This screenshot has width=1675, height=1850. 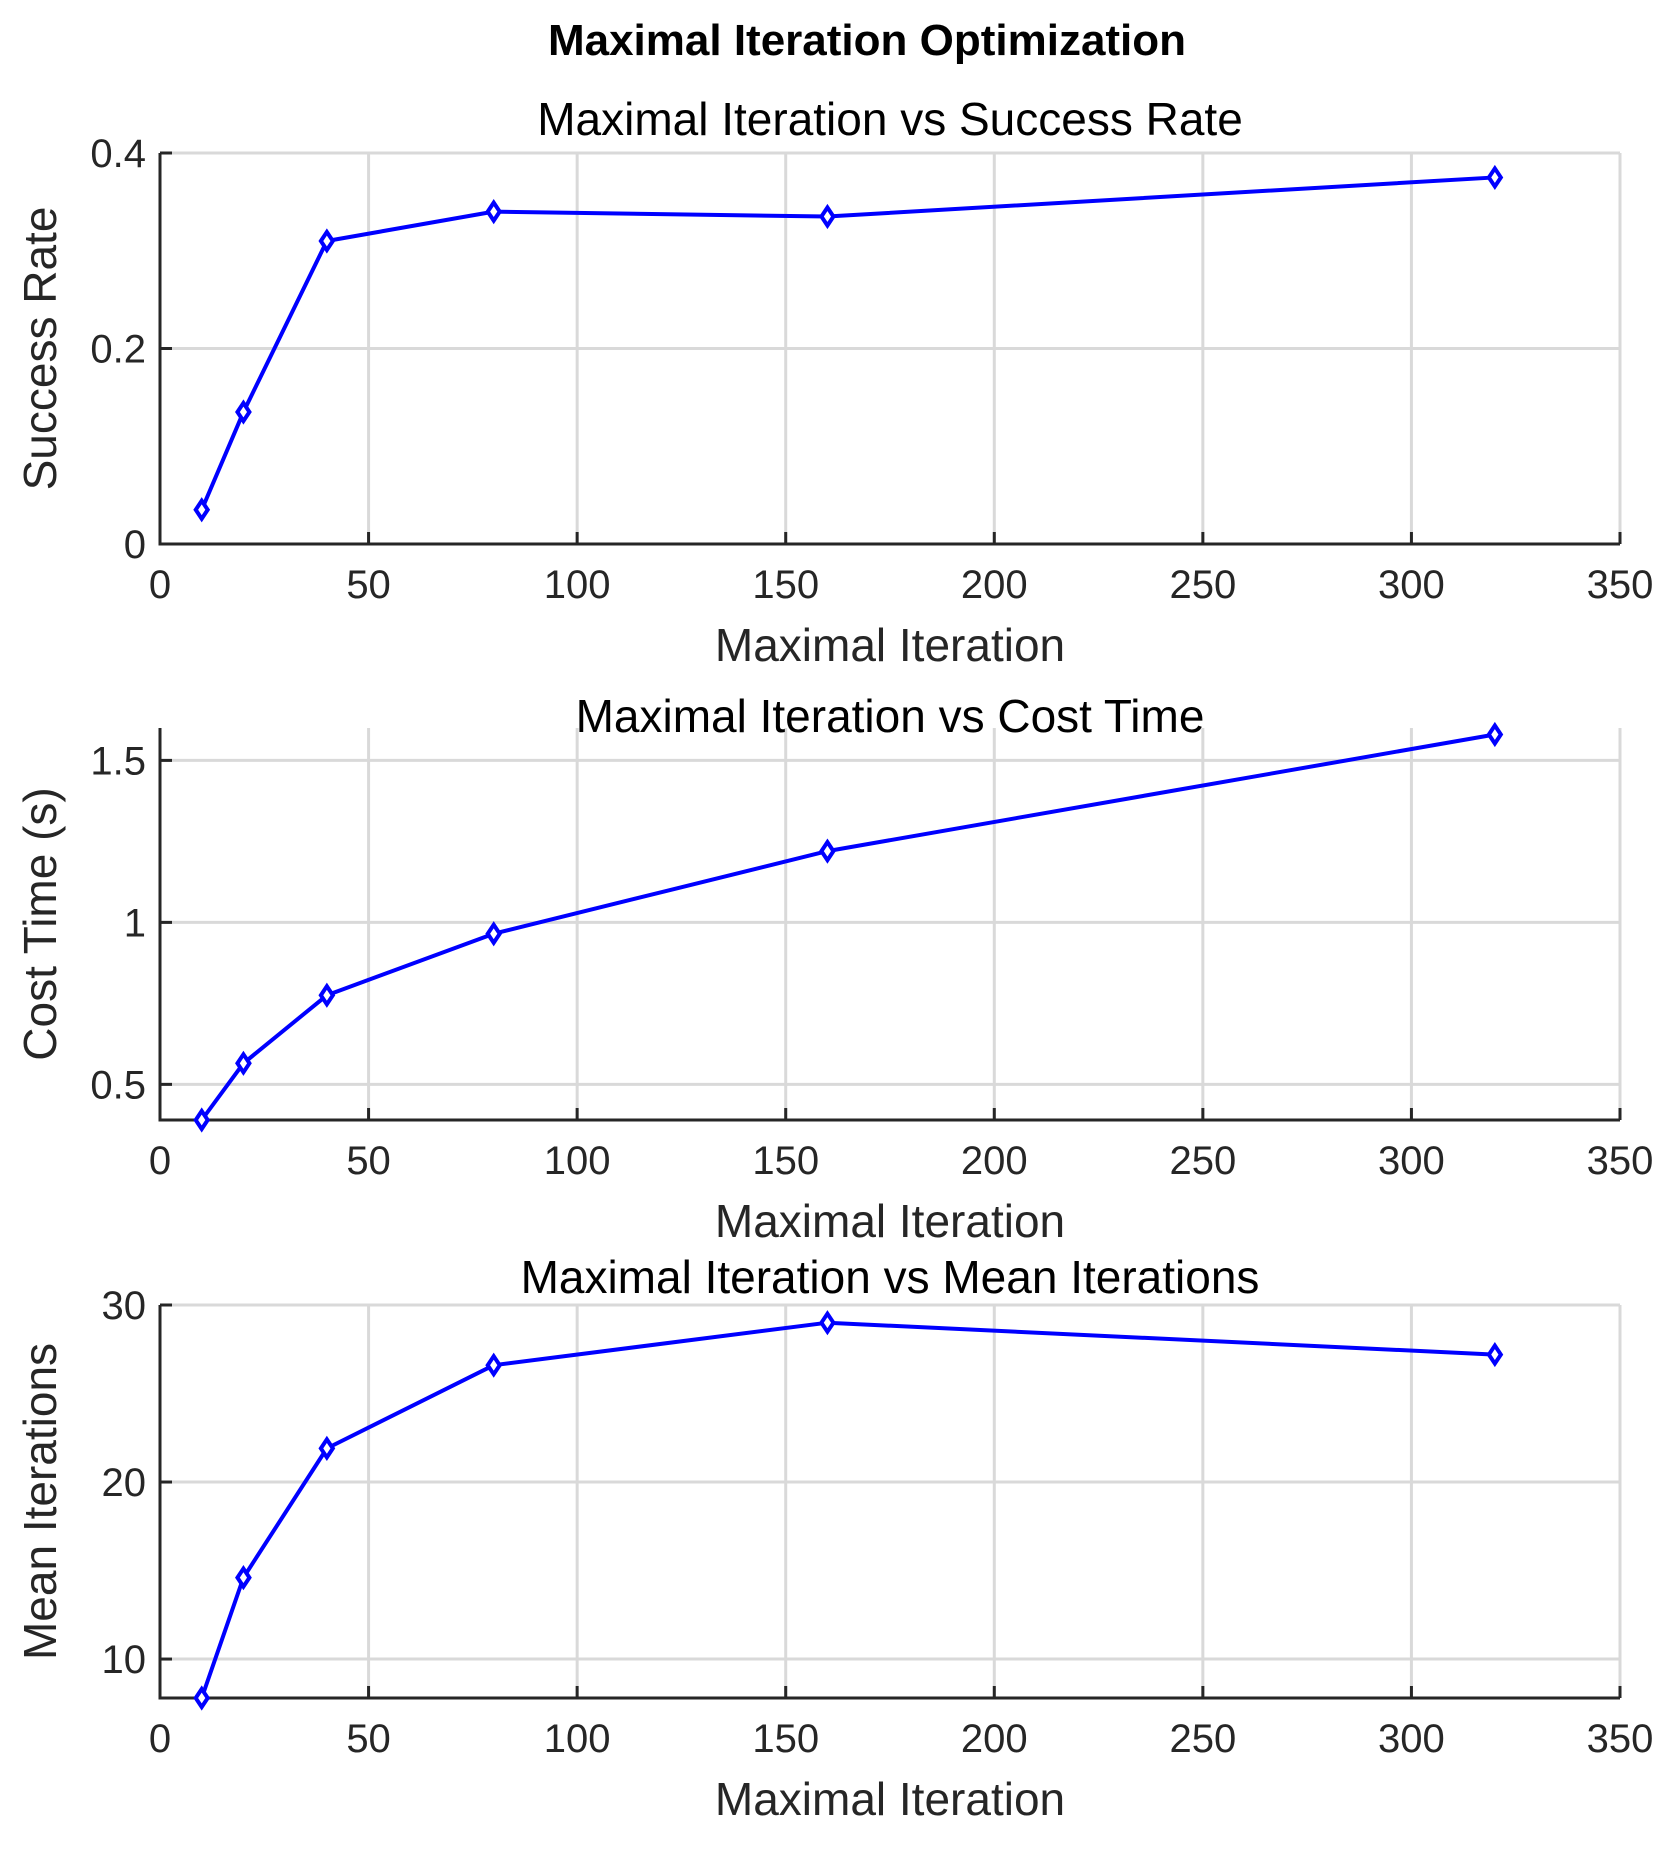 I want to click on y-tick-label: 0.4, so click(x=118, y=154).